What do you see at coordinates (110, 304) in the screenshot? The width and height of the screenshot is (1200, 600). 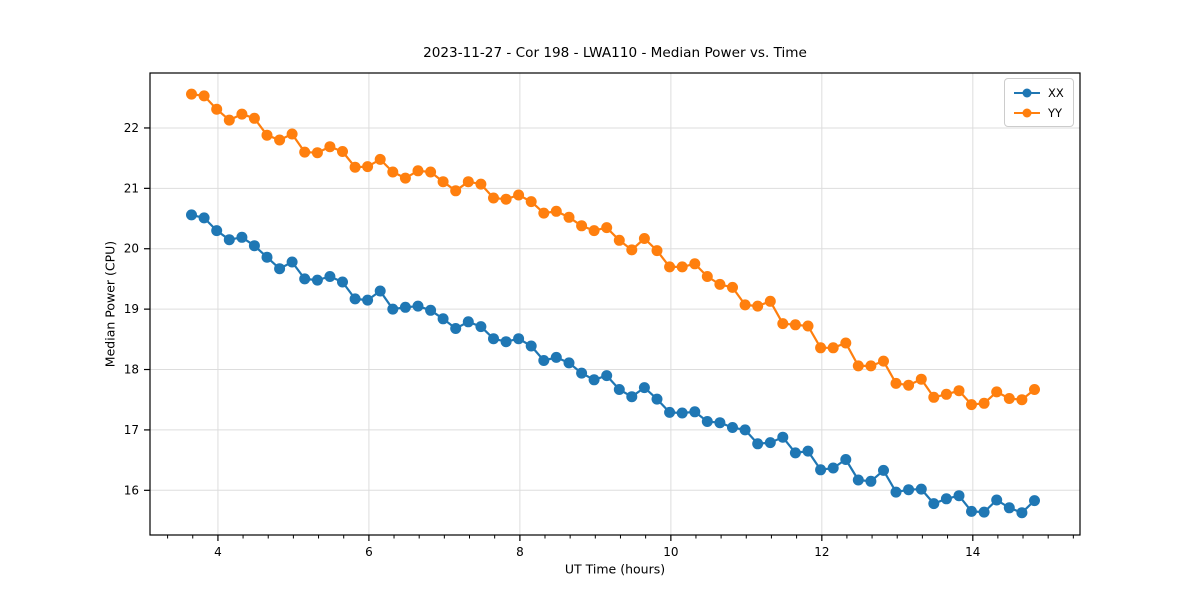 I see `y-axis-label: Median Power (CPU)` at bounding box center [110, 304].